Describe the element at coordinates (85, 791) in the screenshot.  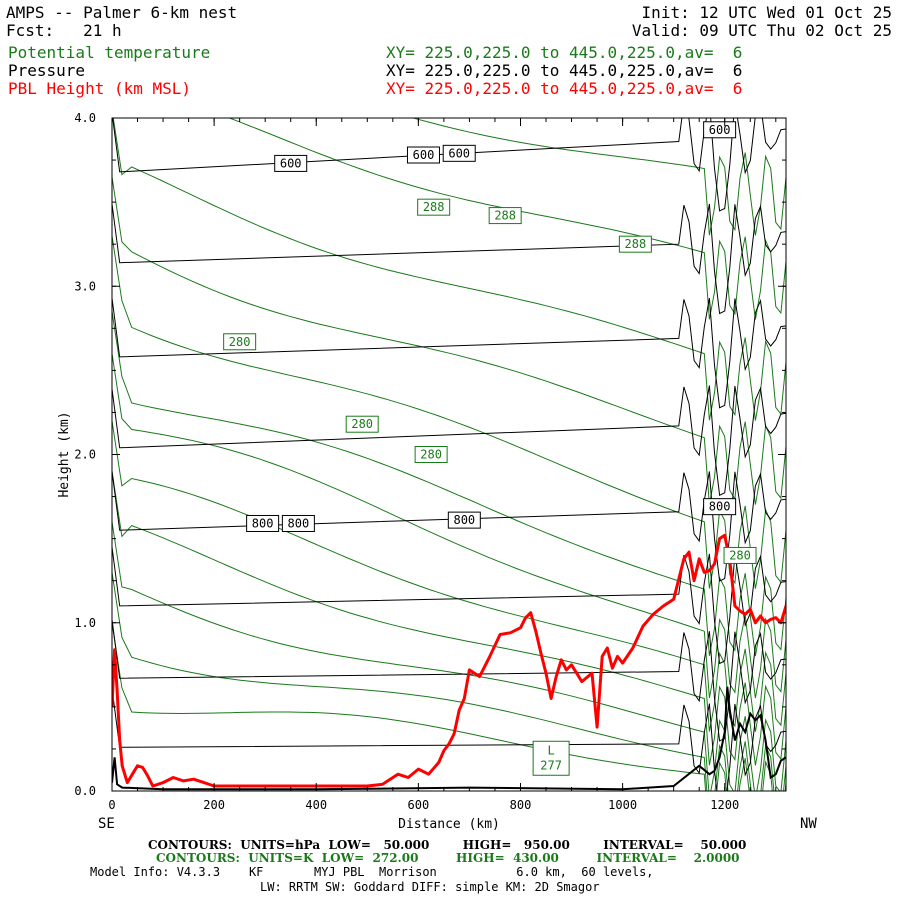
I see `y-tick-label: 0.0` at that location.